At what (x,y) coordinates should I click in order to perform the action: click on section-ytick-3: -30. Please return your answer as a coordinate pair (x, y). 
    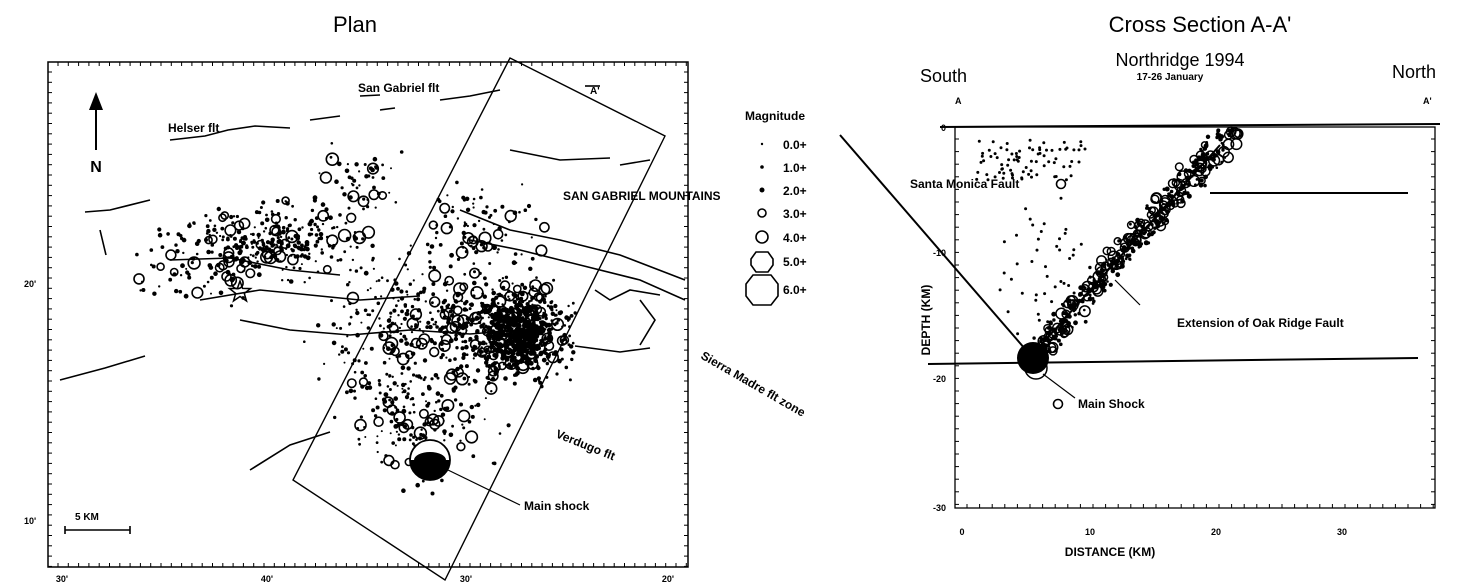
    Looking at the image, I should click on (939, 508).